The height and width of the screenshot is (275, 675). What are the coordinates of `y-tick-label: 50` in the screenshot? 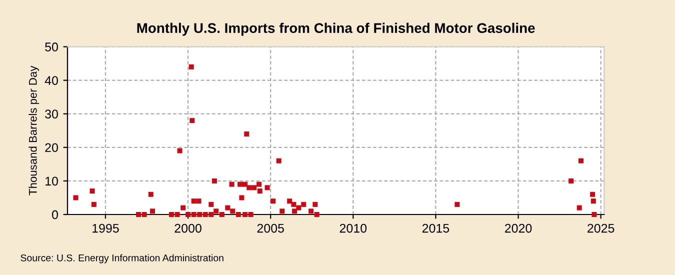 It's located at (51, 47).